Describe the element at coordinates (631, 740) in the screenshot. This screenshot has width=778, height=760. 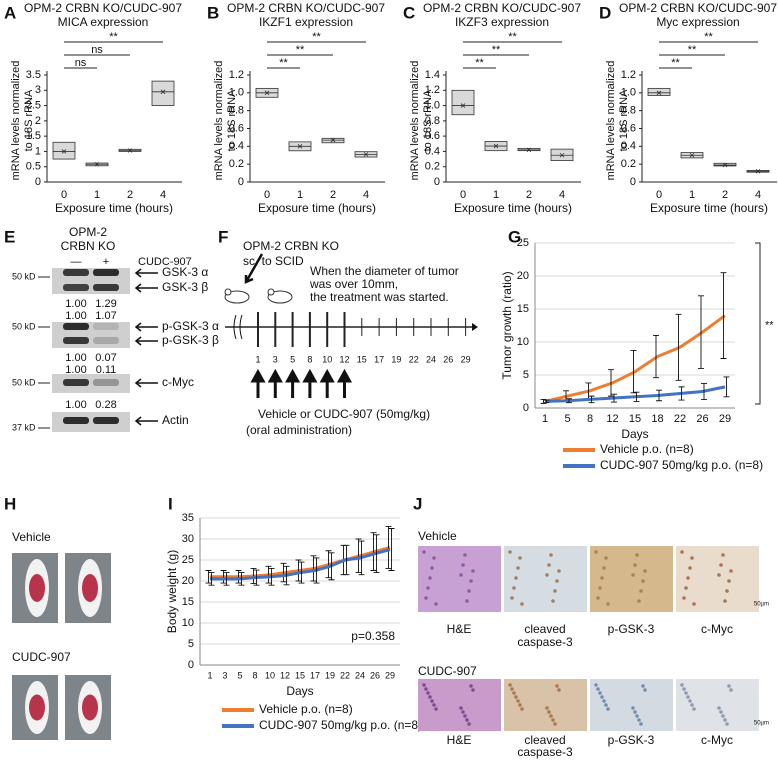
I see `stain-label: p-GSK-3` at that location.